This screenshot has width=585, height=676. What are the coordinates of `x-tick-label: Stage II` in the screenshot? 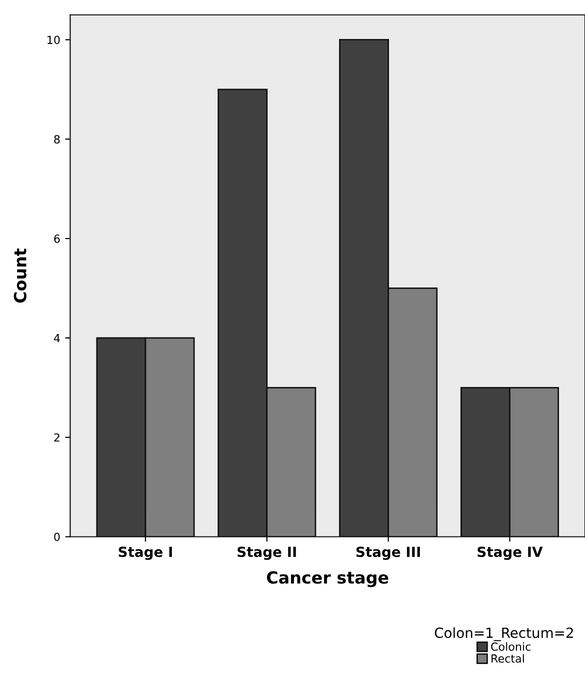 It's located at (267, 553).